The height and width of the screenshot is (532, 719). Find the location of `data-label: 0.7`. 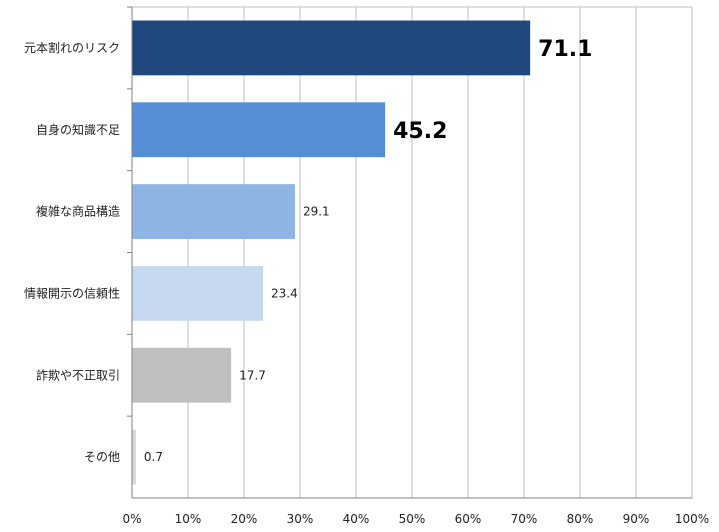

data-label: 0.7 is located at coordinates (153, 457).